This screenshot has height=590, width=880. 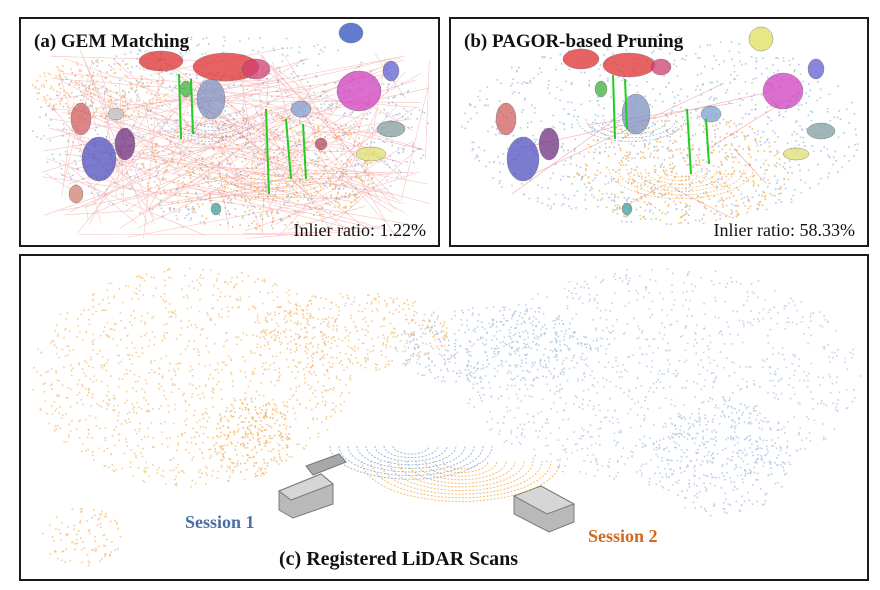 What do you see at coordinates (623, 536) in the screenshot?
I see `session-2-label: Session 2` at bounding box center [623, 536].